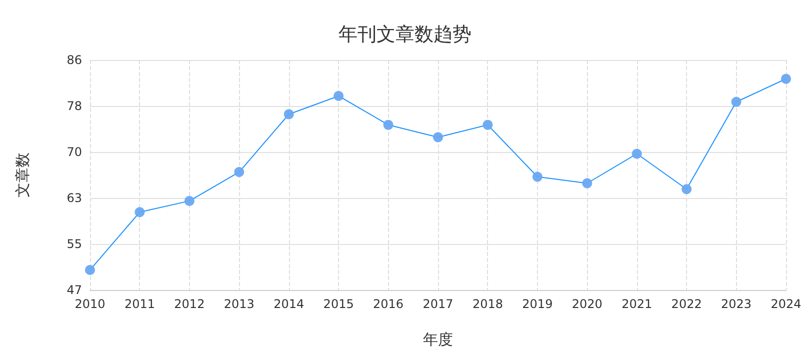 The image size is (810, 360). What do you see at coordinates (438, 304) in the screenshot?
I see `x-tick-label: 2017` at bounding box center [438, 304].